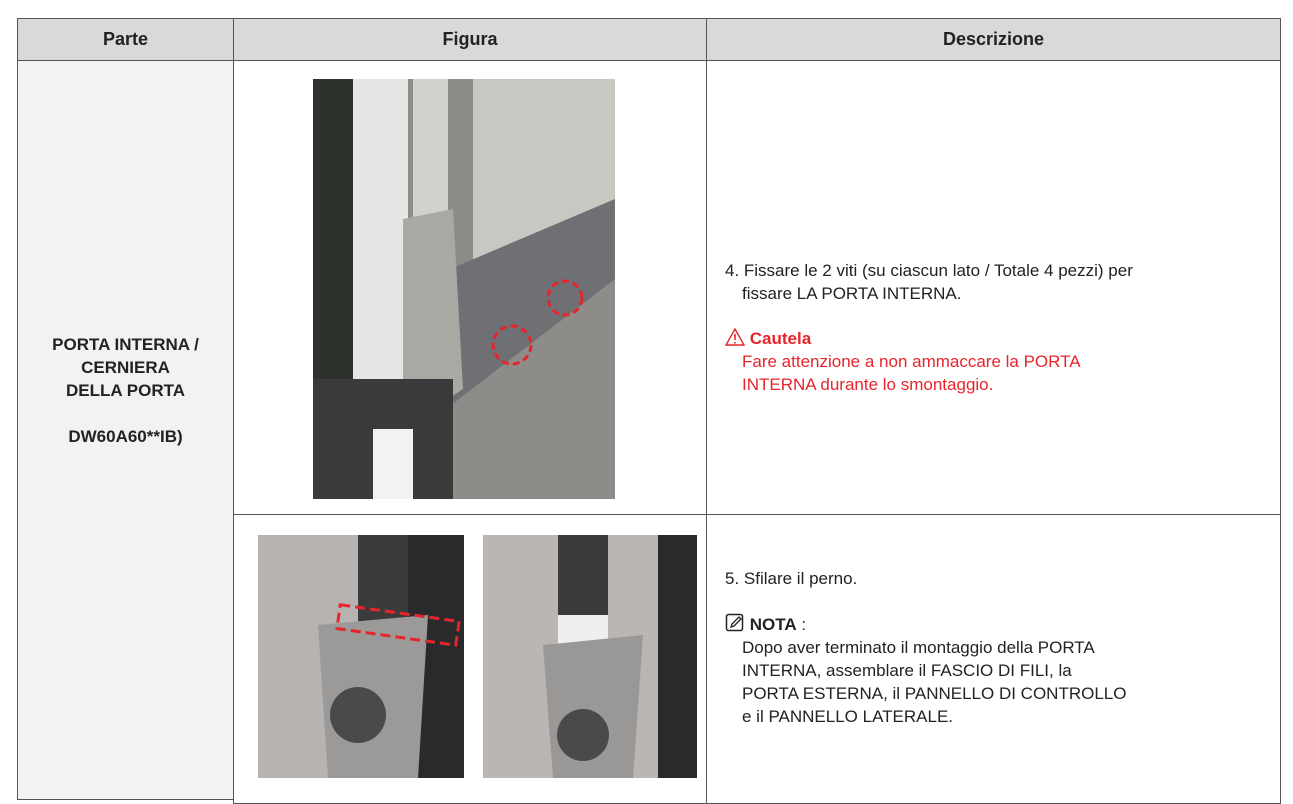  What do you see at coordinates (735, 336) in the screenshot?
I see `caution-icon` at bounding box center [735, 336].